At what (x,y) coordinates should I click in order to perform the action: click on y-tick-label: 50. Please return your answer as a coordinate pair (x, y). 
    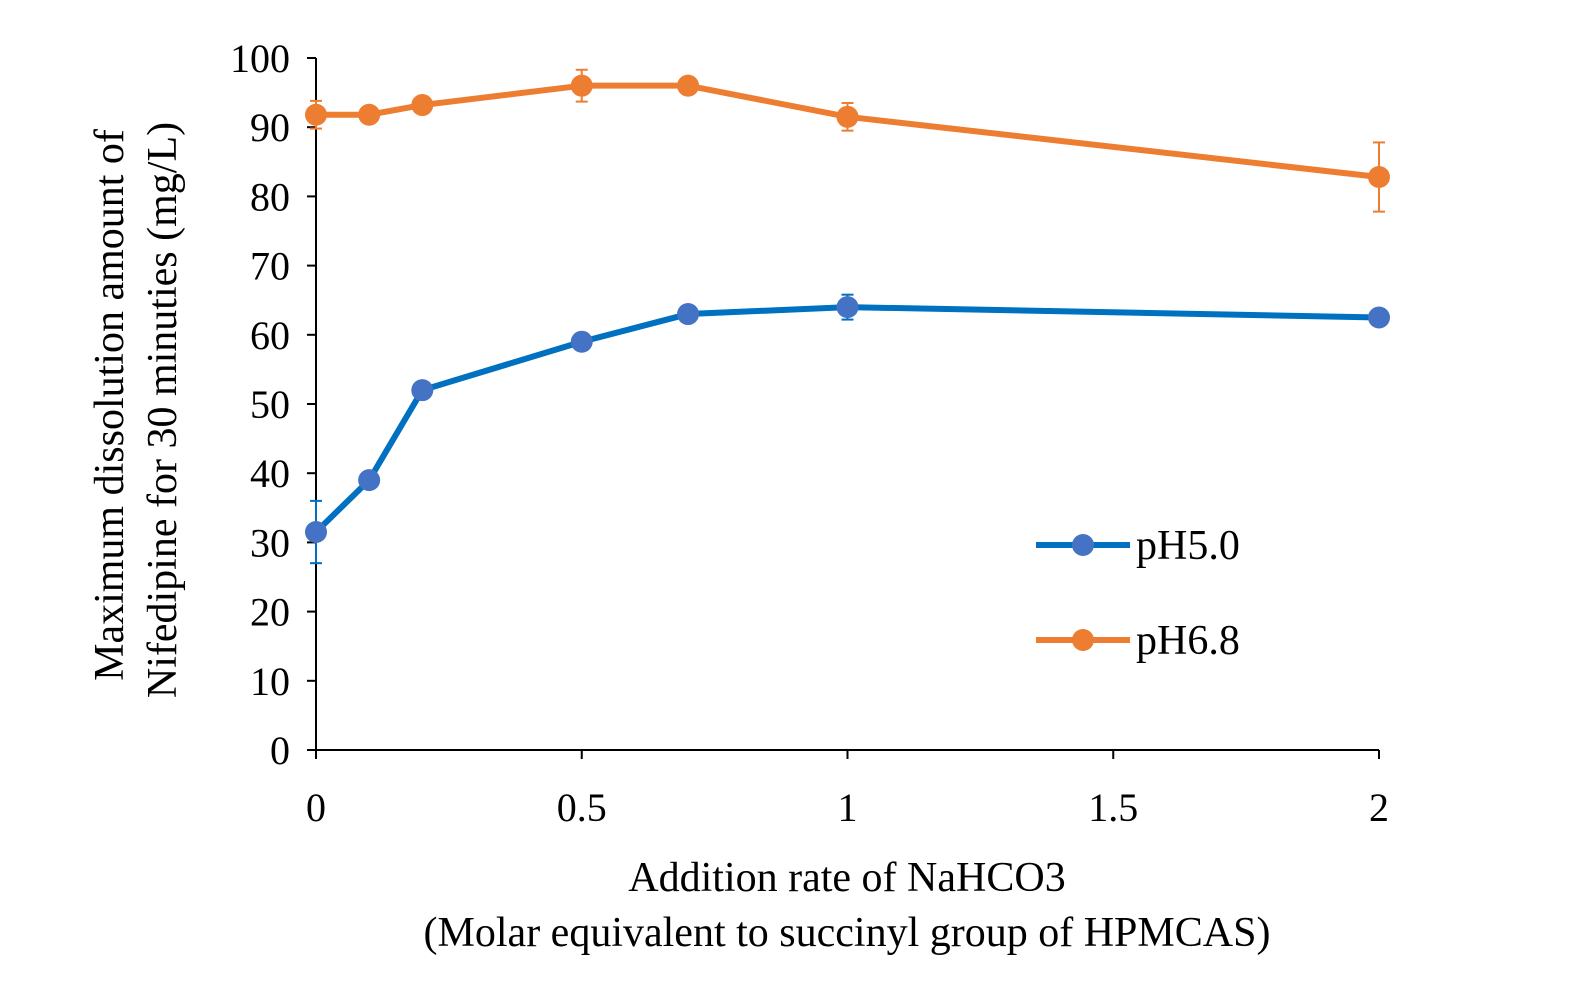
    Looking at the image, I should click on (270, 404).